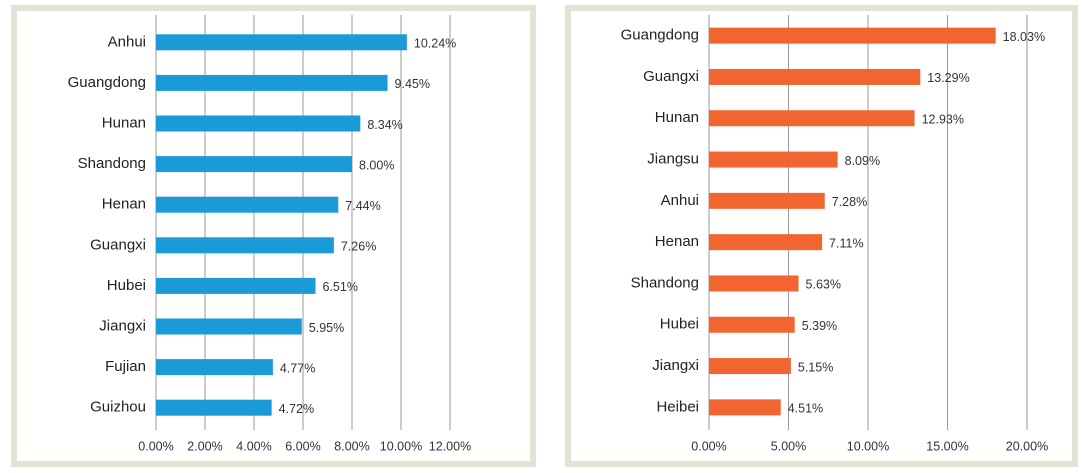 The height and width of the screenshot is (473, 1083). Describe the element at coordinates (125, 366) in the screenshot. I see `category-label: Fujian` at that location.